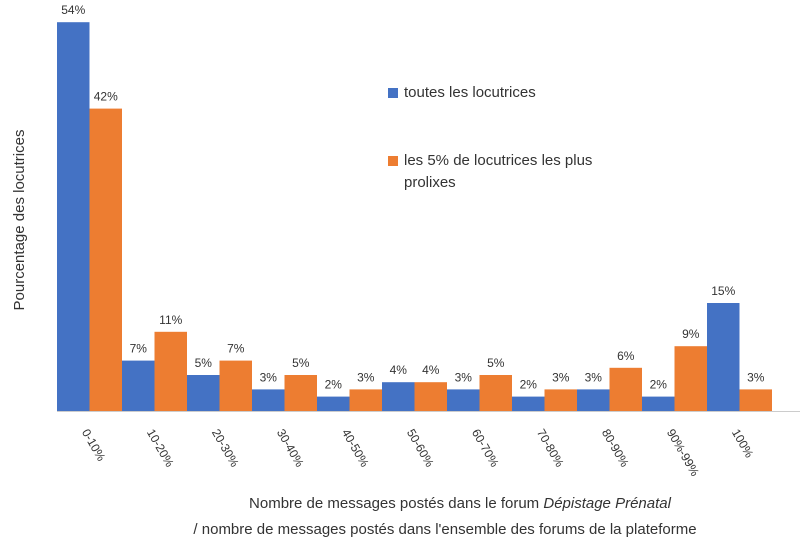 This screenshot has height=541, width=803. Describe the element at coordinates (691, 334) in the screenshot. I see `data-label: 9%` at that location.